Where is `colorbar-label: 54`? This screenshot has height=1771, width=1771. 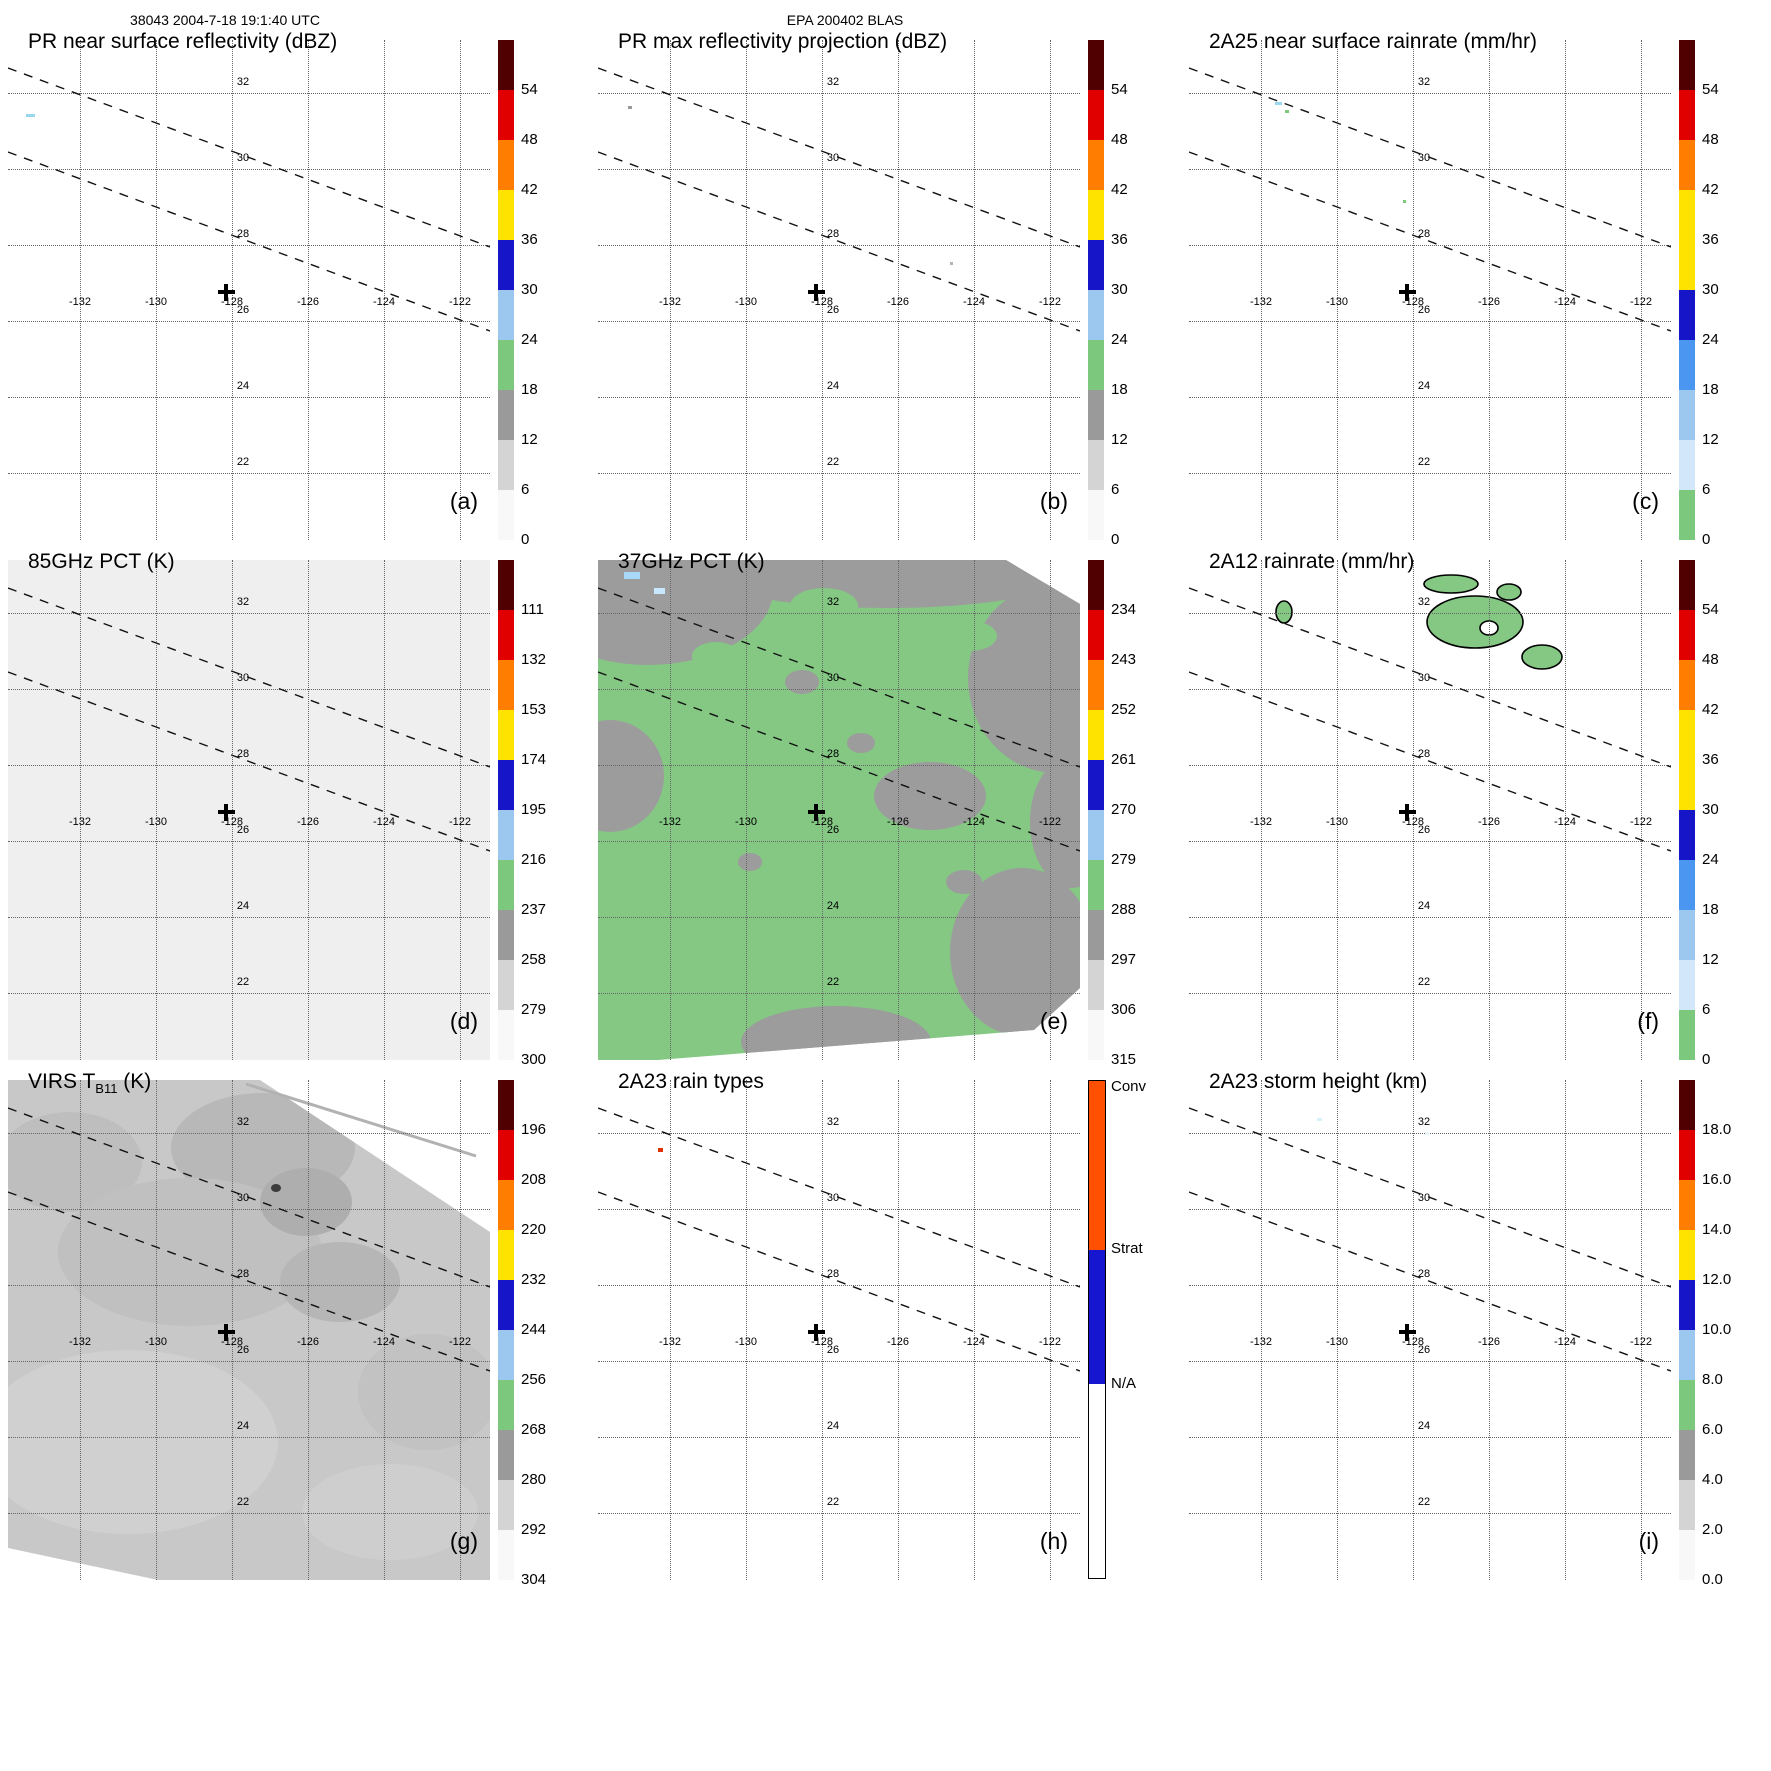 colorbar-label: 54 is located at coordinates (529, 89).